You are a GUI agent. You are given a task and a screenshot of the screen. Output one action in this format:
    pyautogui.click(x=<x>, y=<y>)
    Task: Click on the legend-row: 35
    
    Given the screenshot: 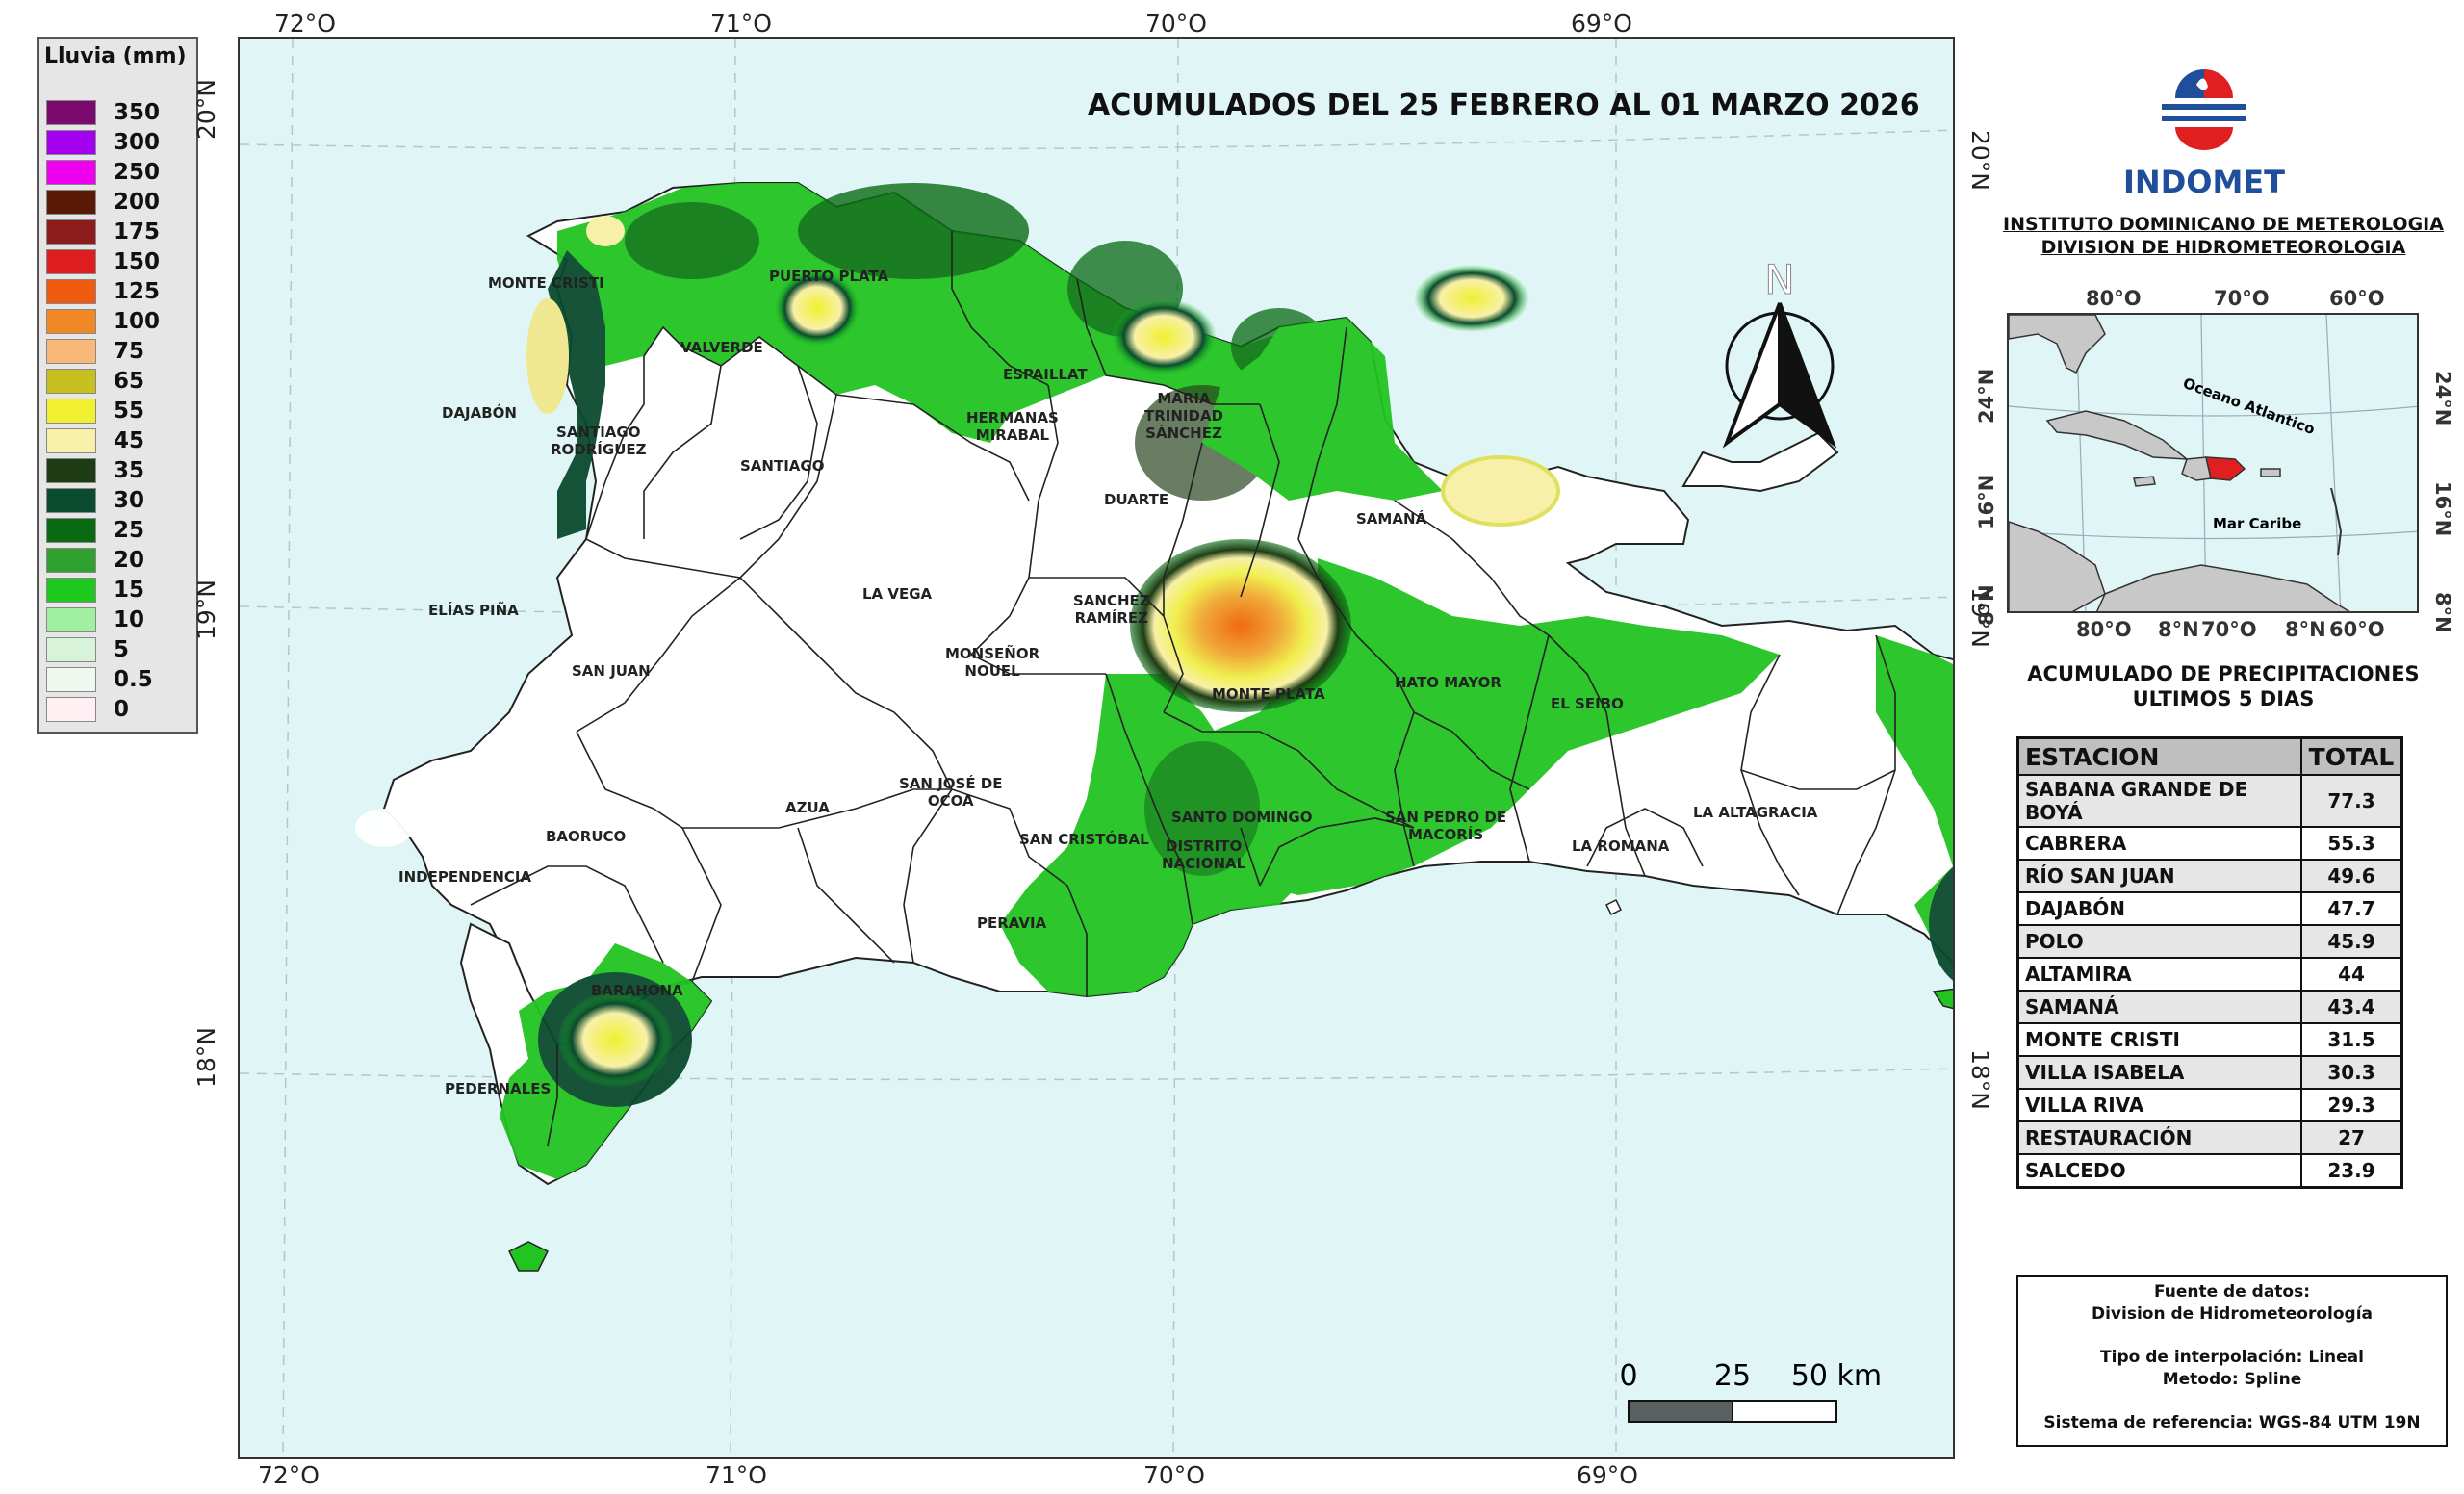 What is the action you would take?
    pyautogui.click(x=123, y=471)
    